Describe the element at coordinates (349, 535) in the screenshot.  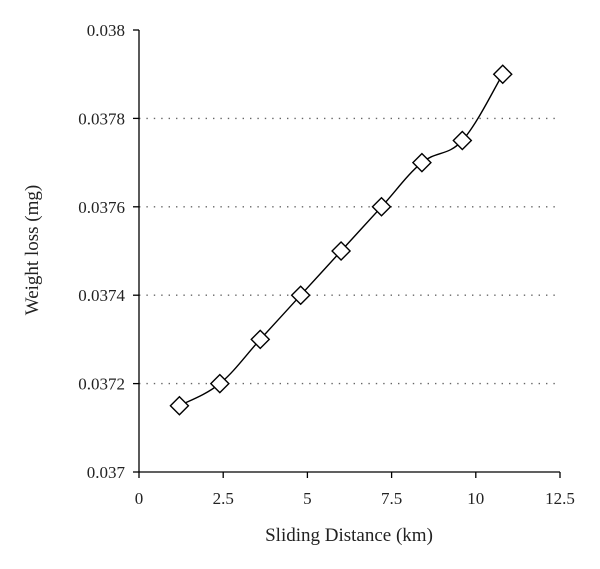
I see `x-axis-title: Sliding Distance (km)` at that location.